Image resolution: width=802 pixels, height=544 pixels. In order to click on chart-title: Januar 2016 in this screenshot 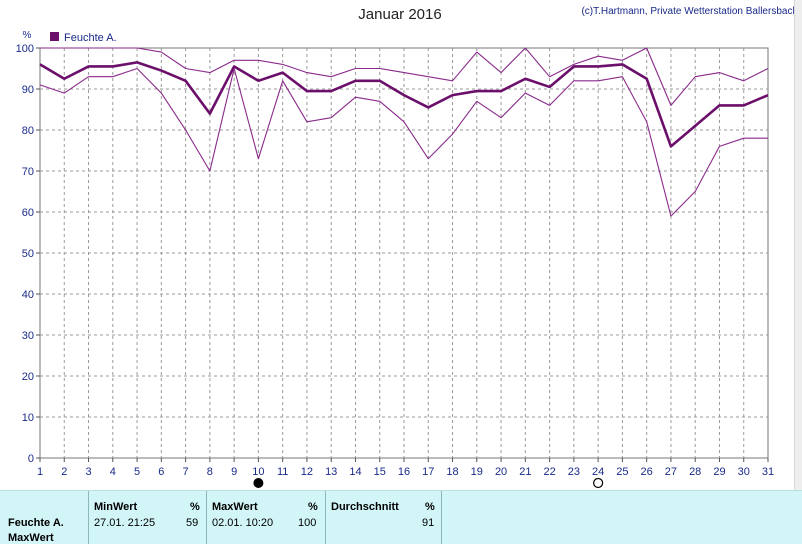, I will do `click(400, 14)`.